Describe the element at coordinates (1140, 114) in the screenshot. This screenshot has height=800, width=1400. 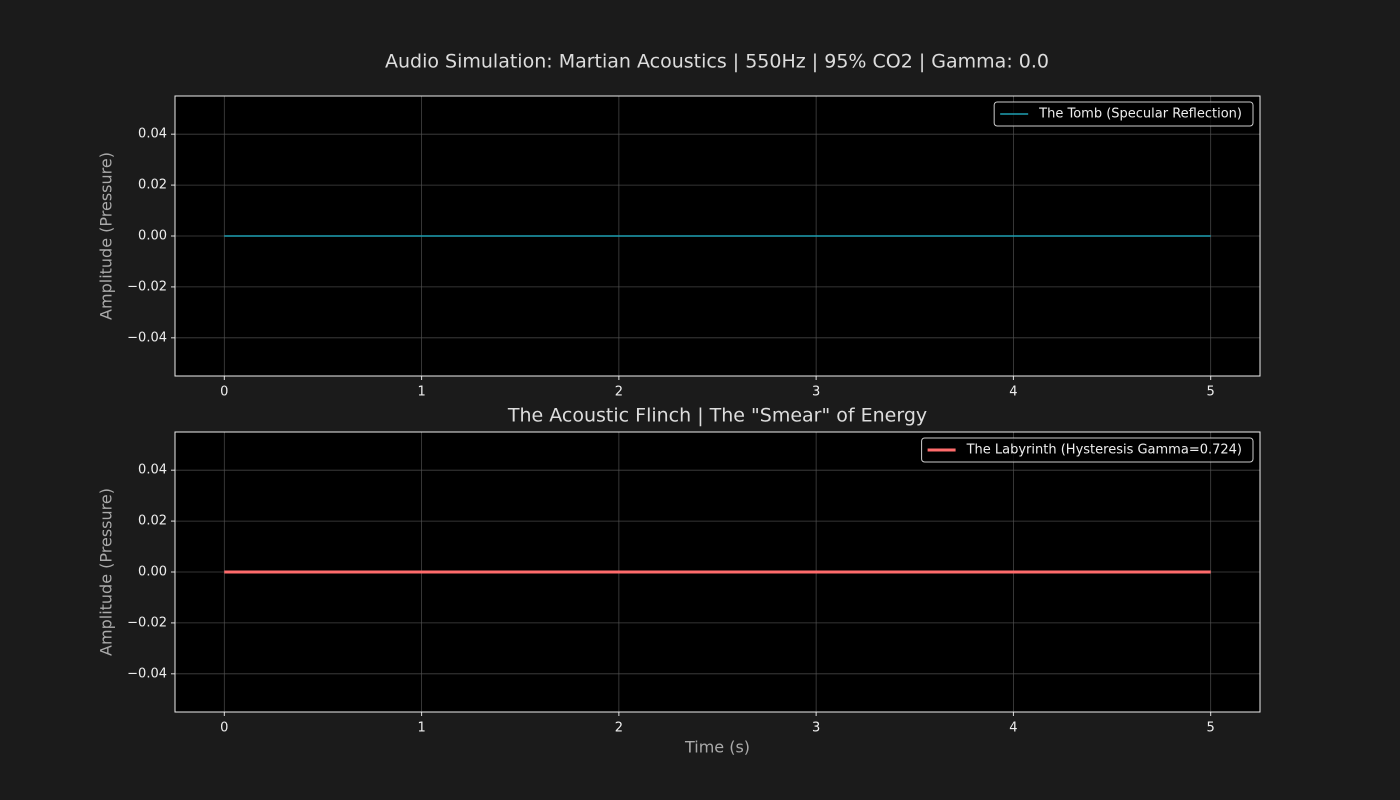
I see `legend-label: The Tomb (Specular Reflection)` at that location.